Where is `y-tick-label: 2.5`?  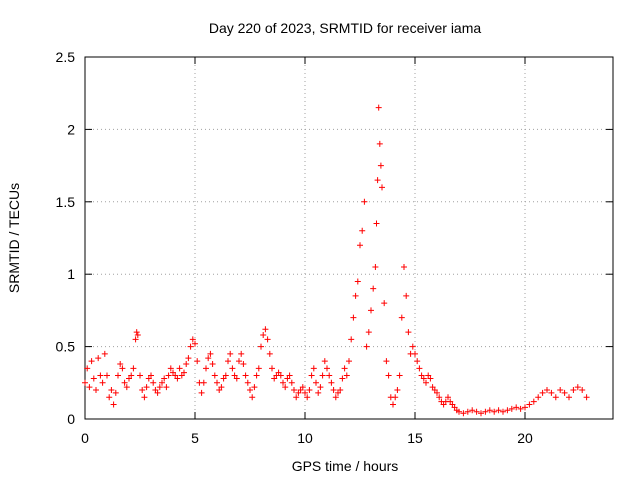 y-tick-label: 2.5 is located at coordinates (66, 57).